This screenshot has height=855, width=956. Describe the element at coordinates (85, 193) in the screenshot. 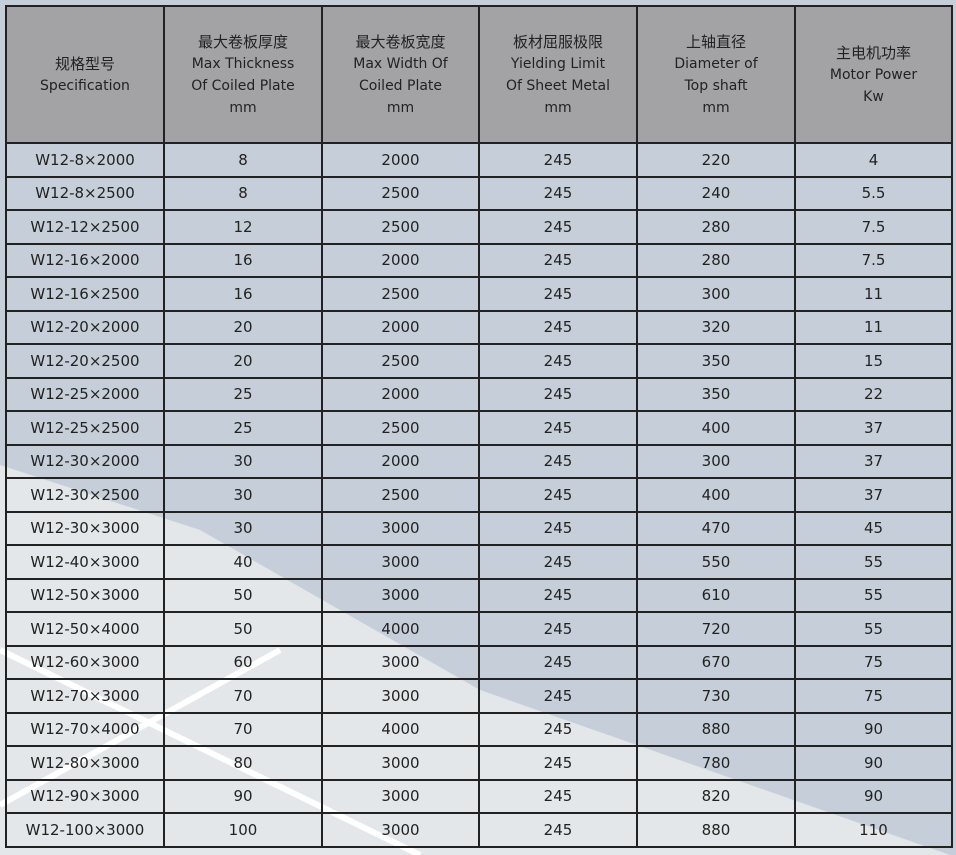

I see `table-cell: W12-8×2500` at that location.